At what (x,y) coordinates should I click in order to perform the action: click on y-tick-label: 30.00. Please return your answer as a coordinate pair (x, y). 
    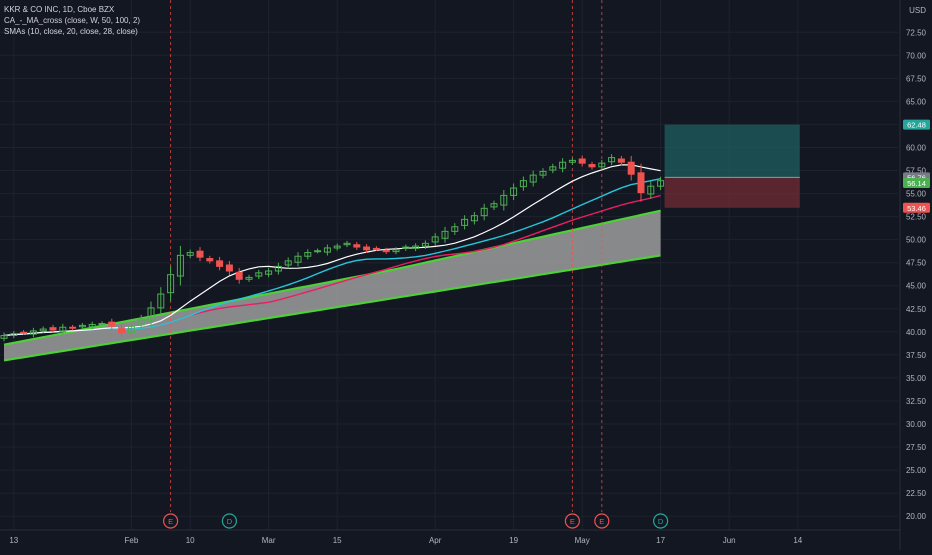
    Looking at the image, I should click on (916, 424).